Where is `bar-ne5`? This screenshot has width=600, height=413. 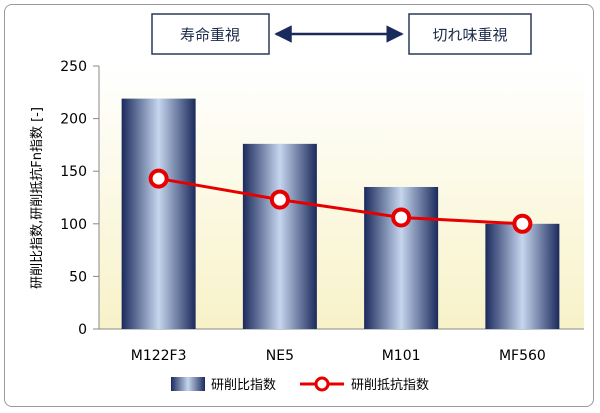
bar-ne5 is located at coordinates (279, 236).